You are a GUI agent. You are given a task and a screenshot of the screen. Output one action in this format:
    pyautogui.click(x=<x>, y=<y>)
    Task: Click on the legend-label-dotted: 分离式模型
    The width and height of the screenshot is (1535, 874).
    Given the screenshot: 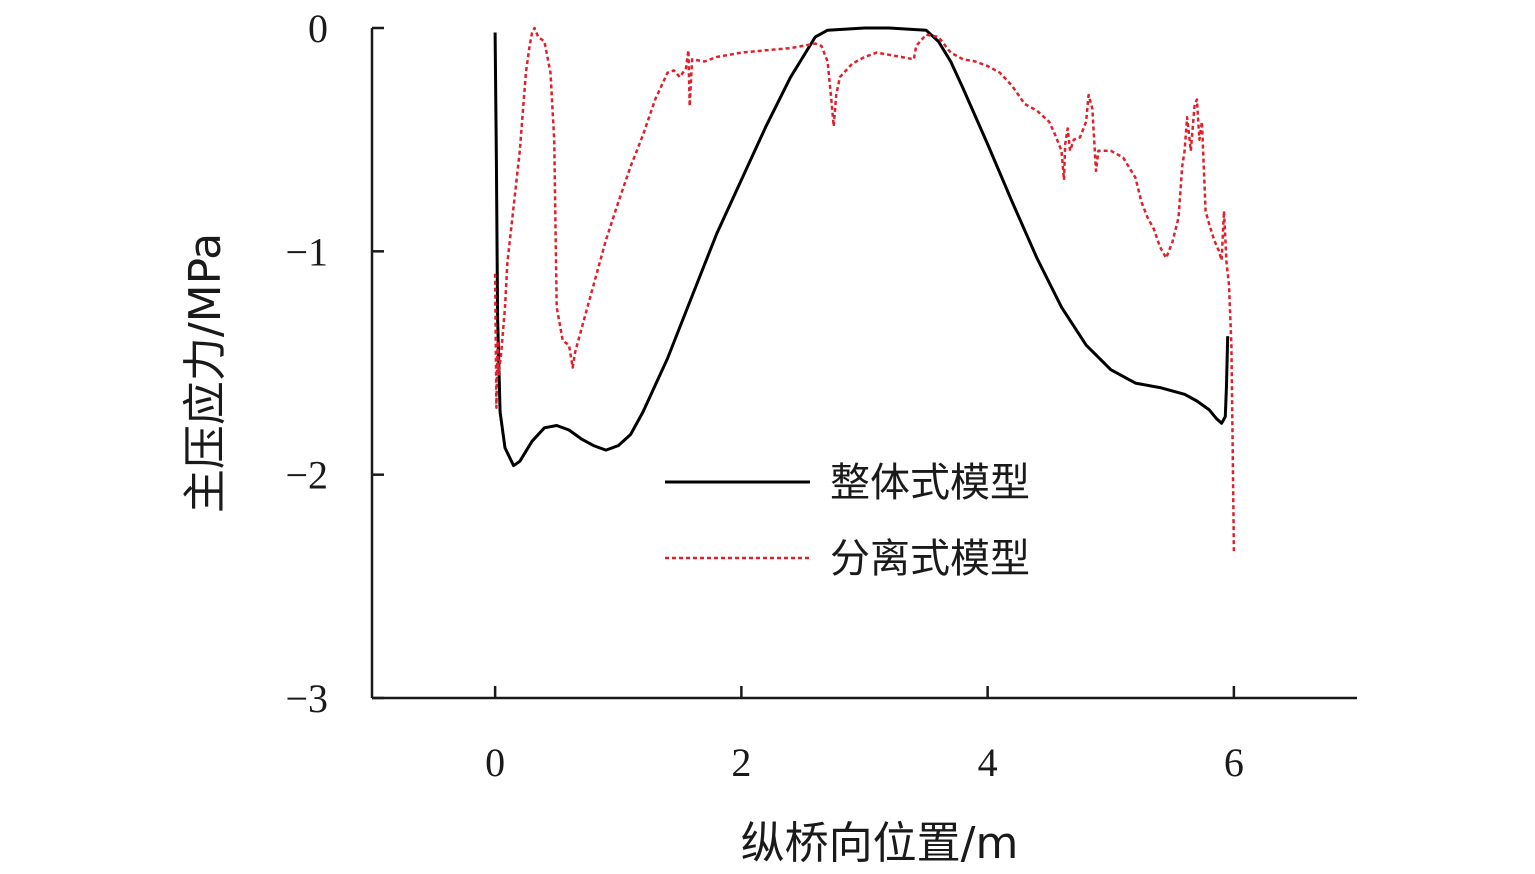 What is the action you would take?
    pyautogui.click(x=930, y=559)
    